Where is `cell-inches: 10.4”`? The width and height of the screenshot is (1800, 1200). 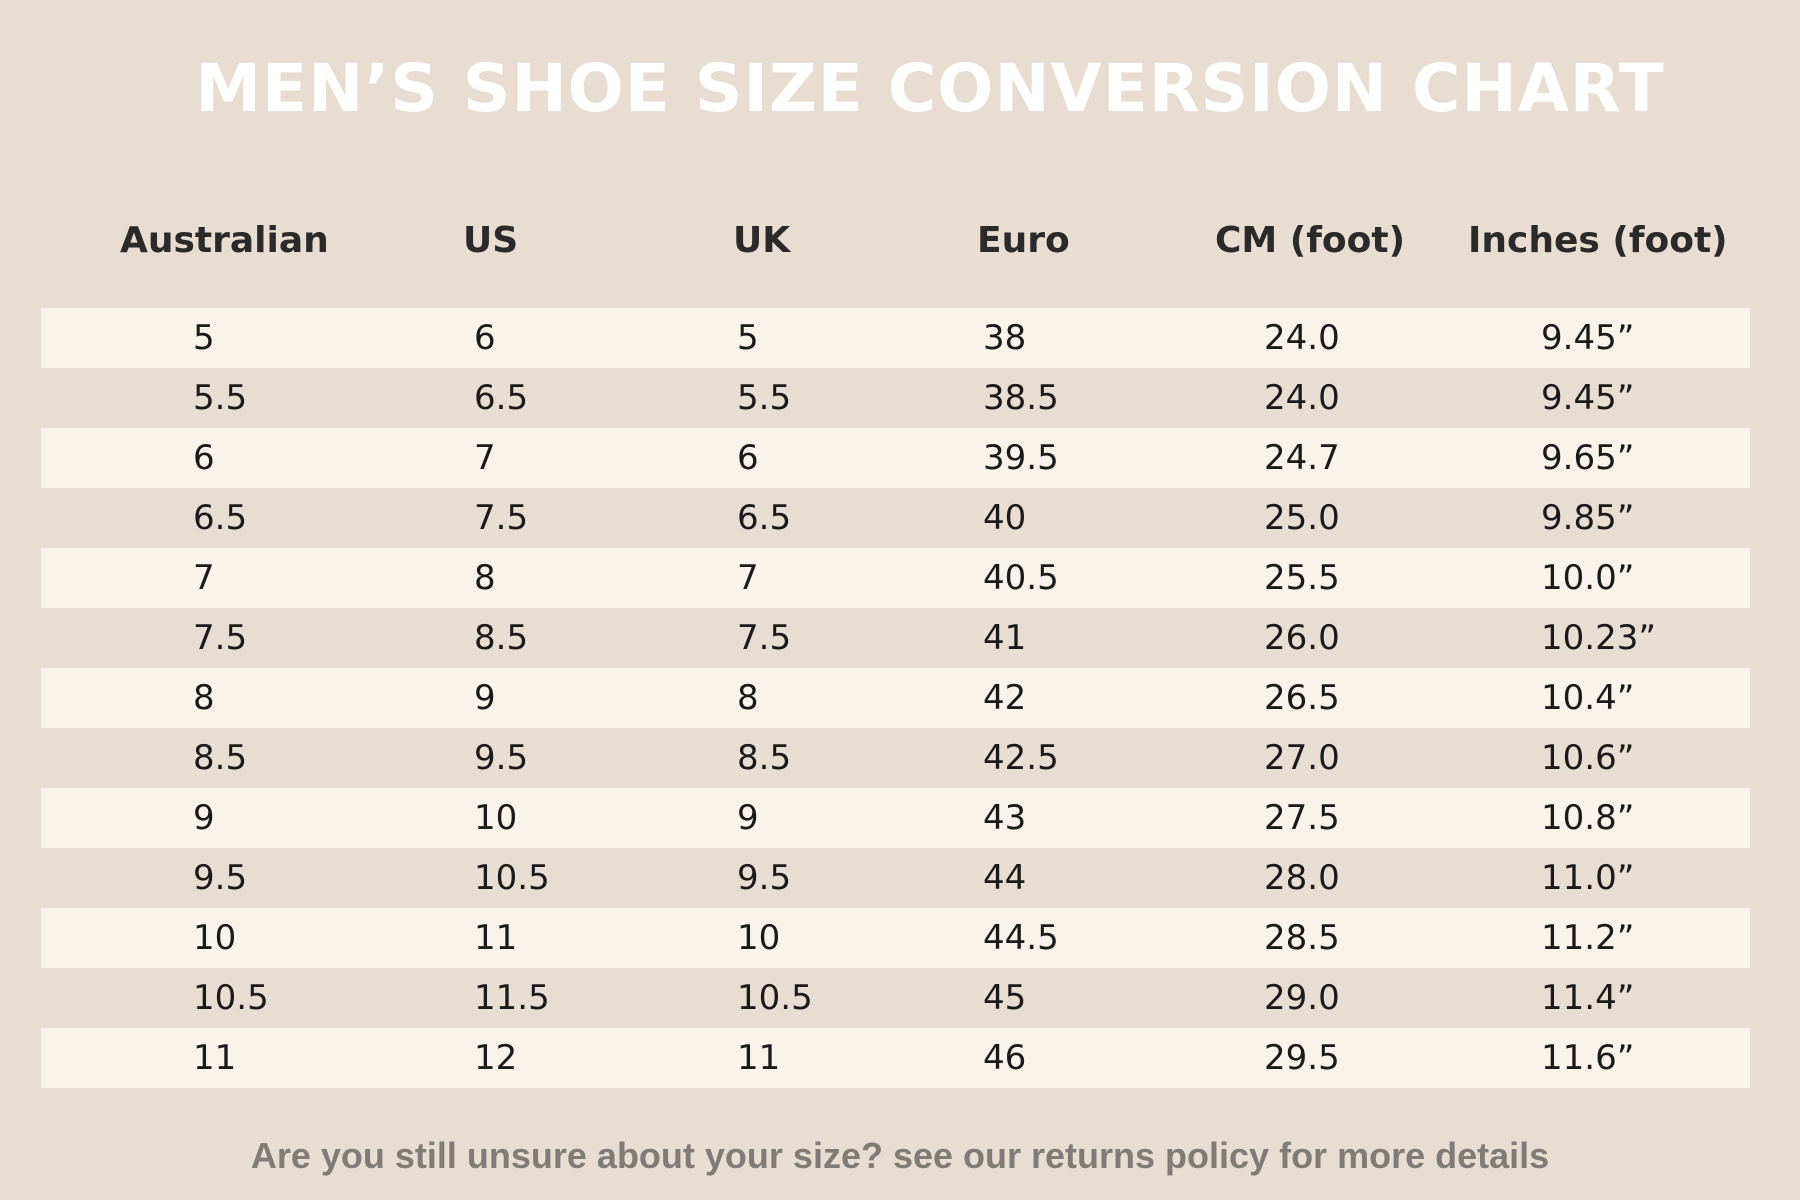 cell-inches: 10.4” is located at coordinates (1588, 698).